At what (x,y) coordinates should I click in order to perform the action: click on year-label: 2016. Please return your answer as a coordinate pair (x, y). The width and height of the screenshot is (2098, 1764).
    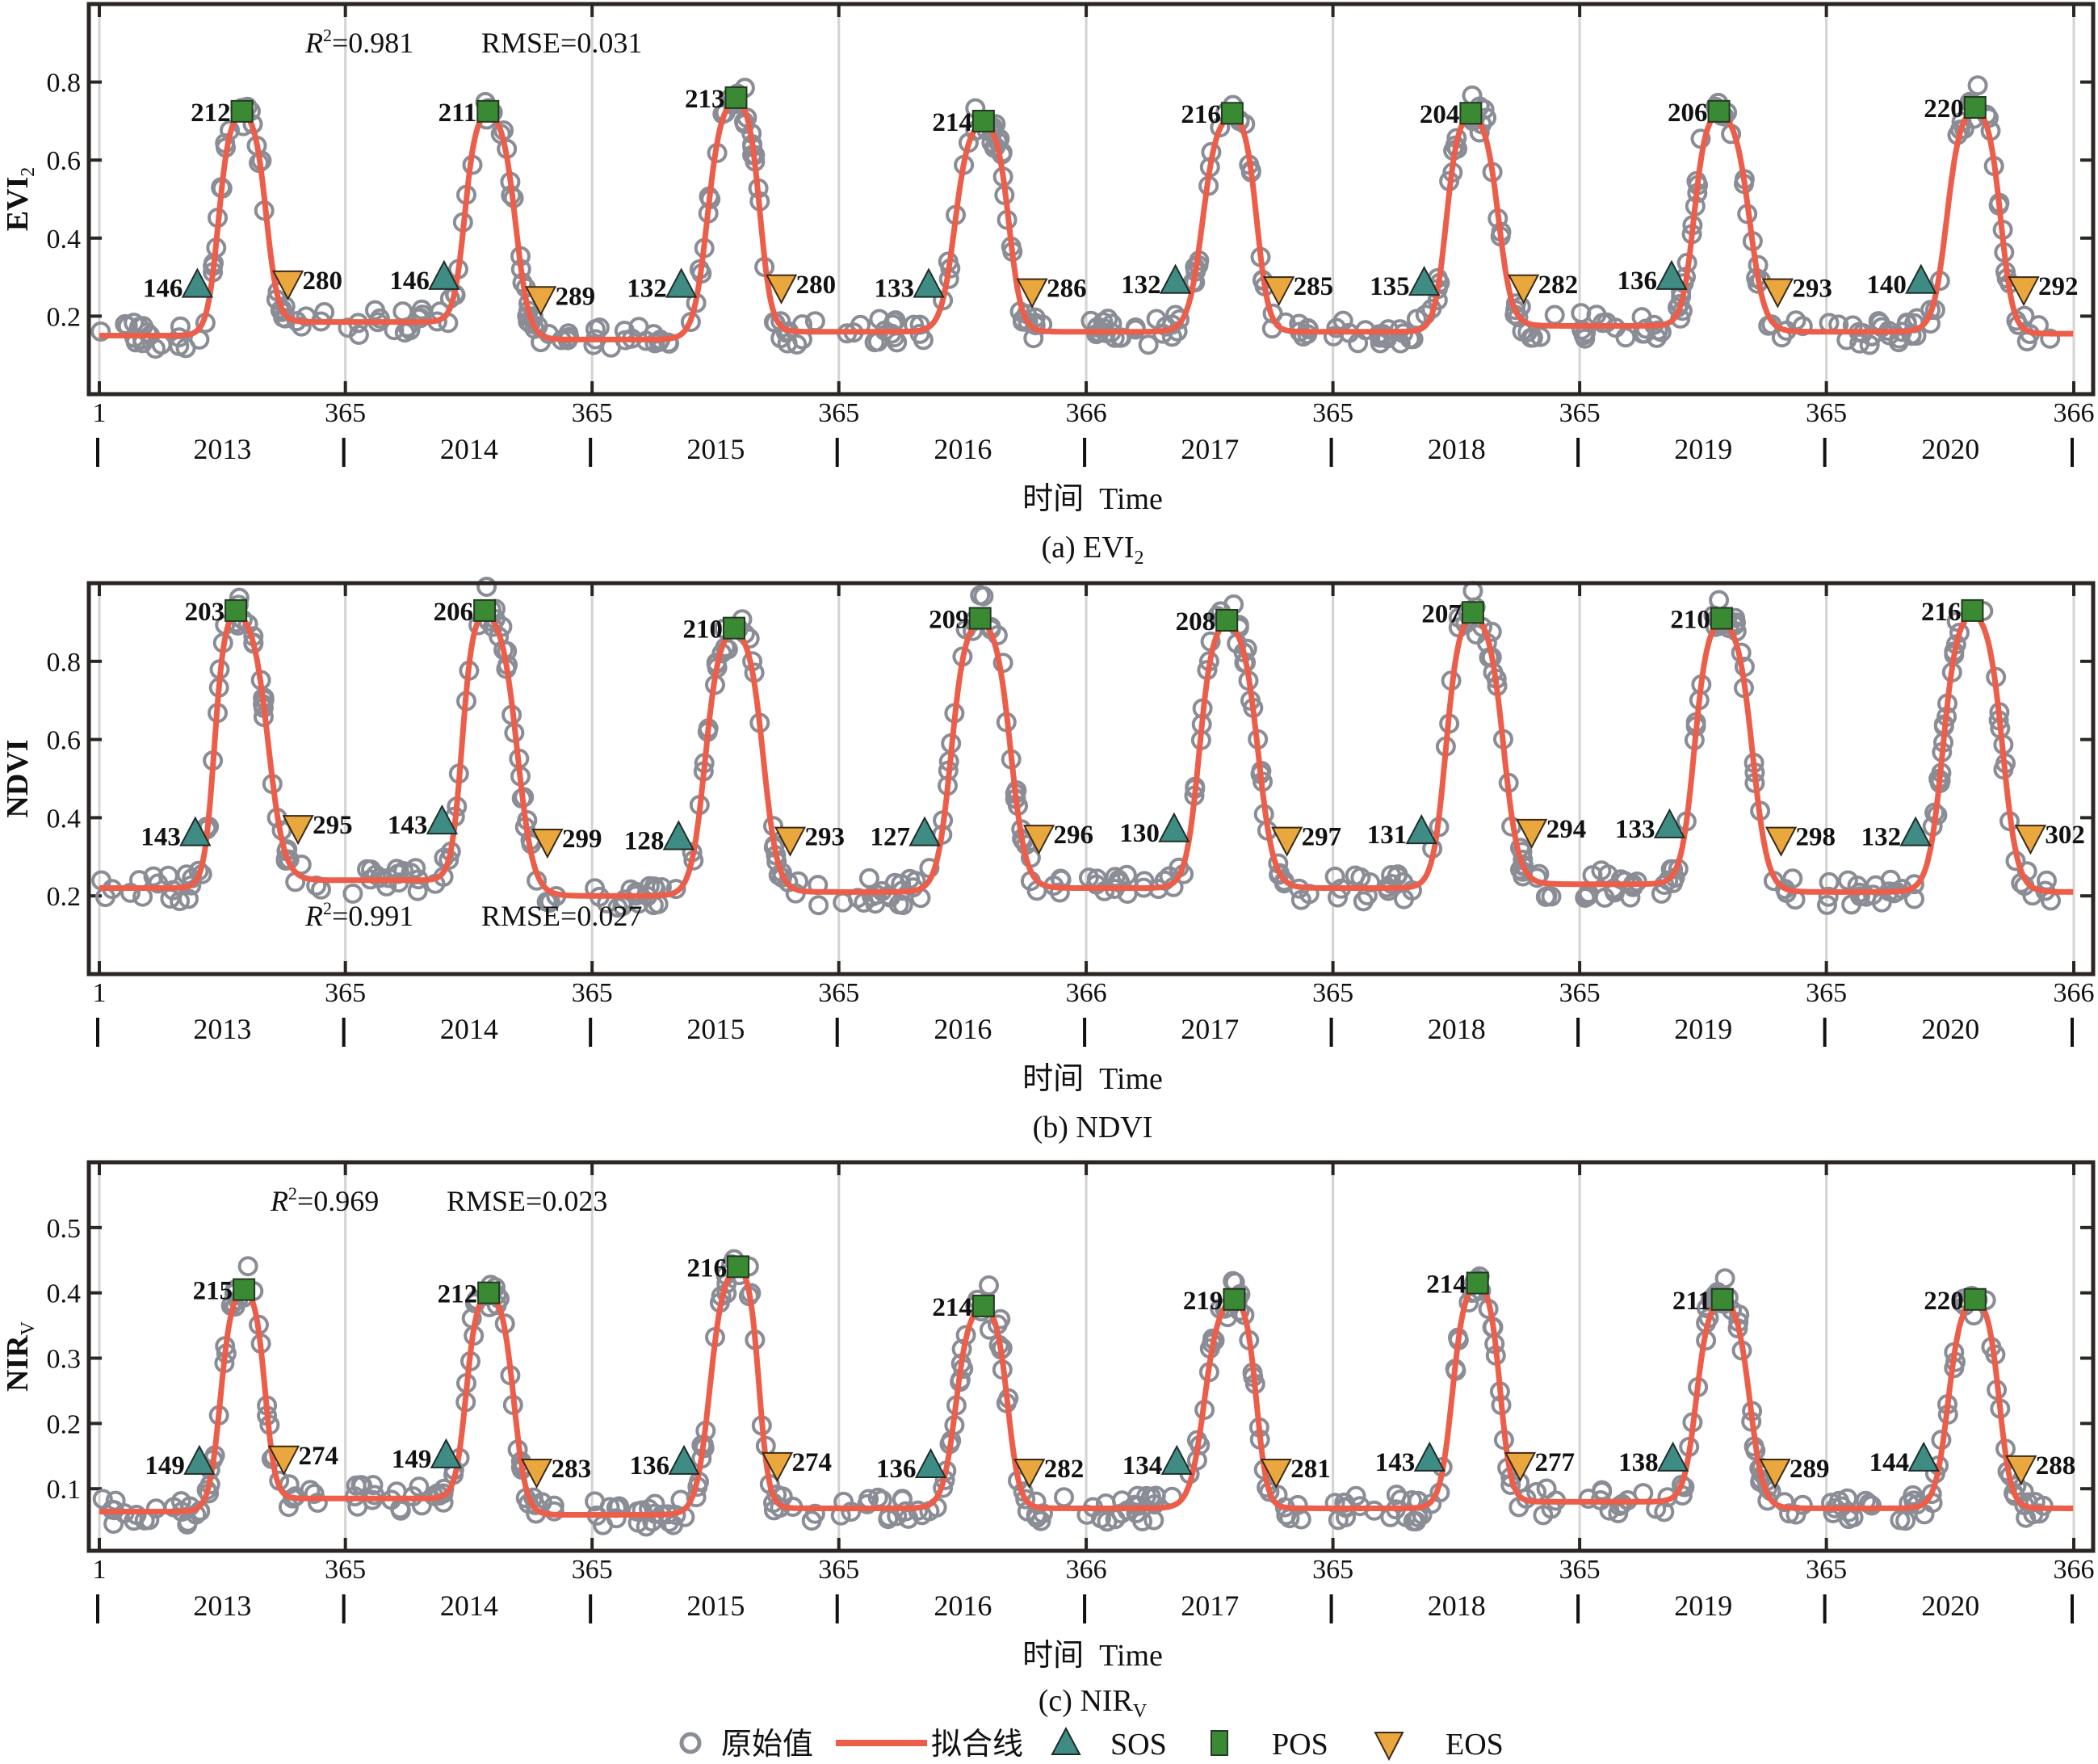
    Looking at the image, I should click on (963, 1029).